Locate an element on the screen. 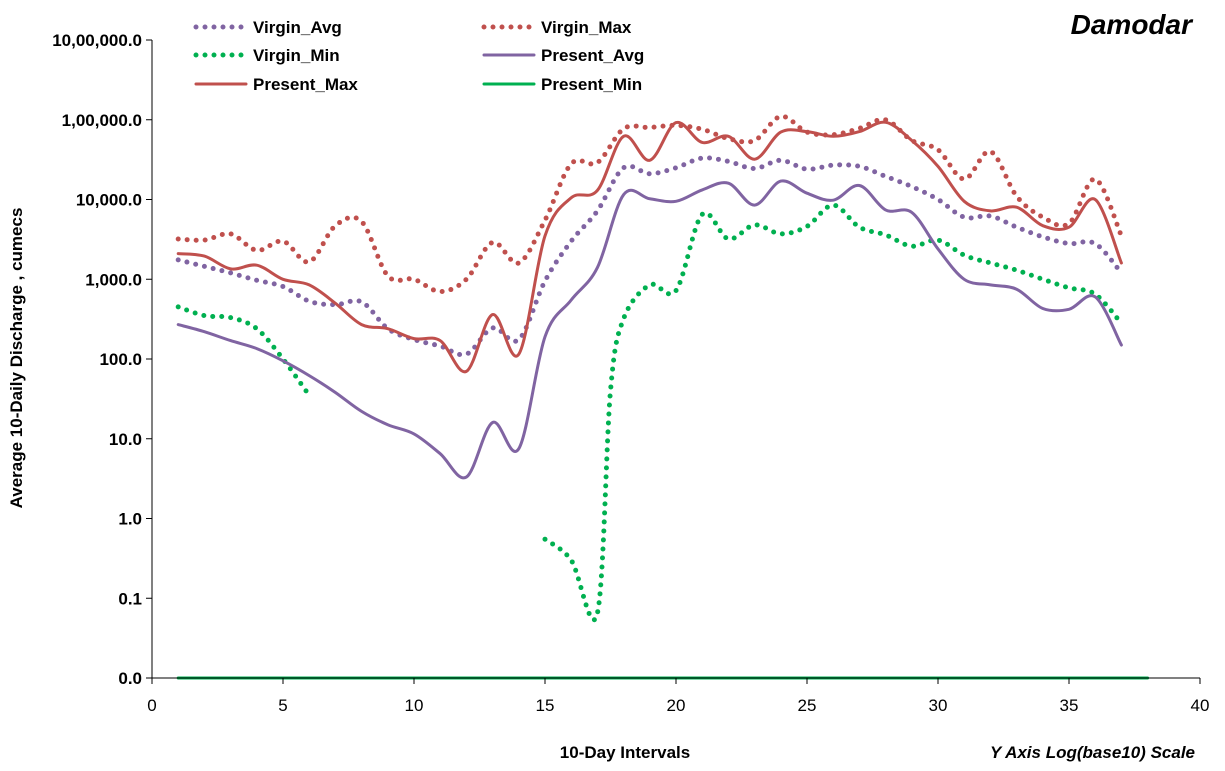  legend-item-present-min: Present_Min is located at coordinates (562, 84).